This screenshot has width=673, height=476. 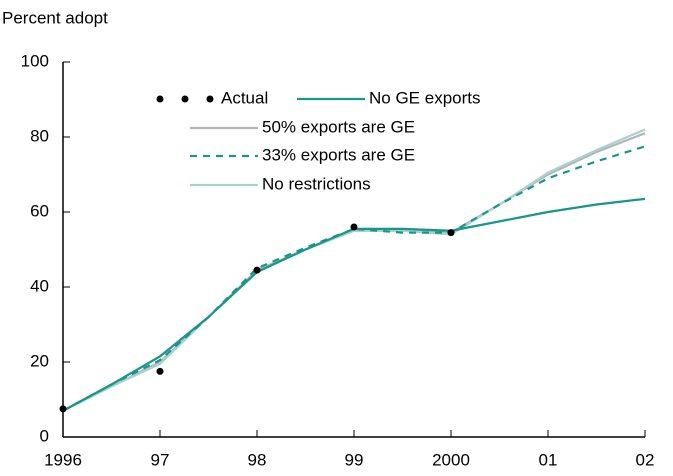 What do you see at coordinates (39, 135) in the screenshot?
I see `y-tick-label: 80` at bounding box center [39, 135].